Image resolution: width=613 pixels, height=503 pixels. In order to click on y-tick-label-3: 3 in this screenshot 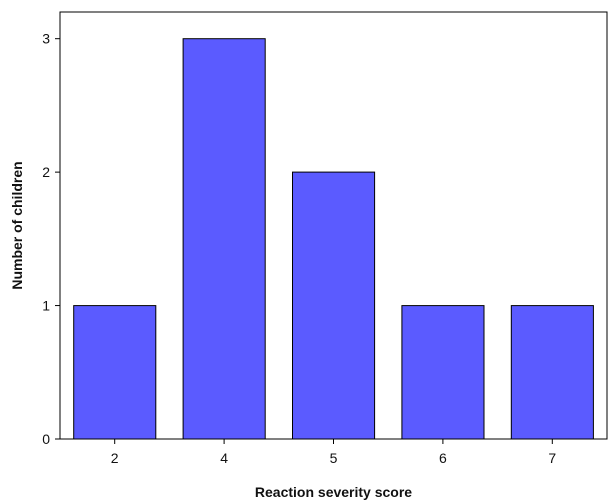, I will do `click(46, 39)`.